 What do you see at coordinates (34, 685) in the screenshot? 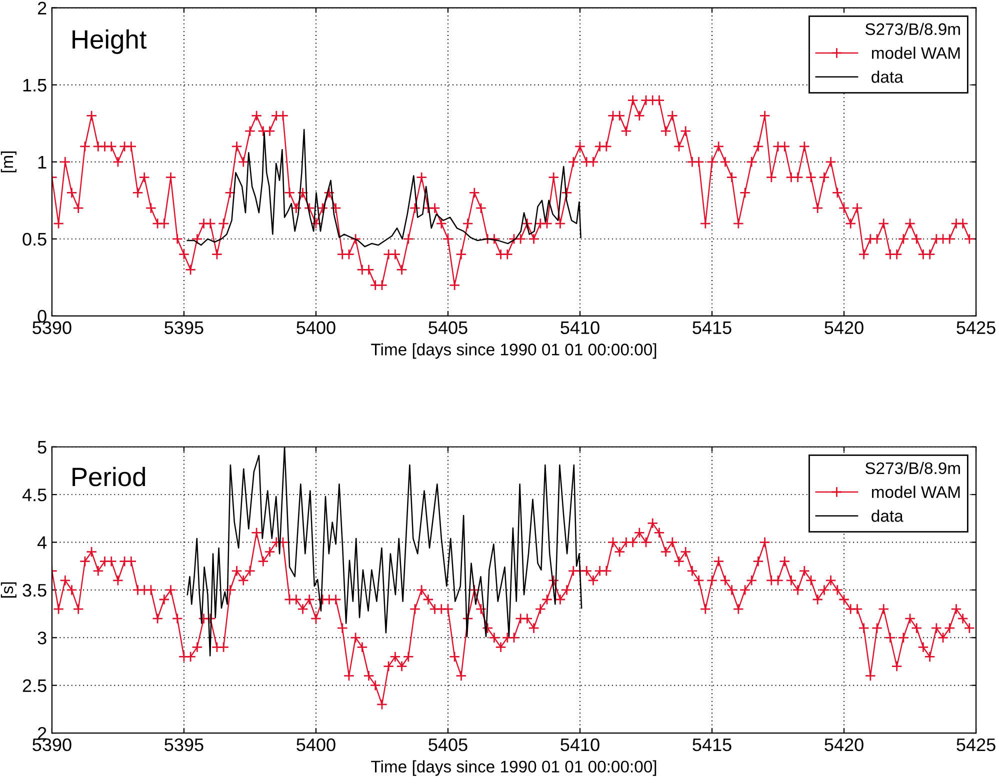
I see `y-tick-label: 2.5` at bounding box center [34, 685].